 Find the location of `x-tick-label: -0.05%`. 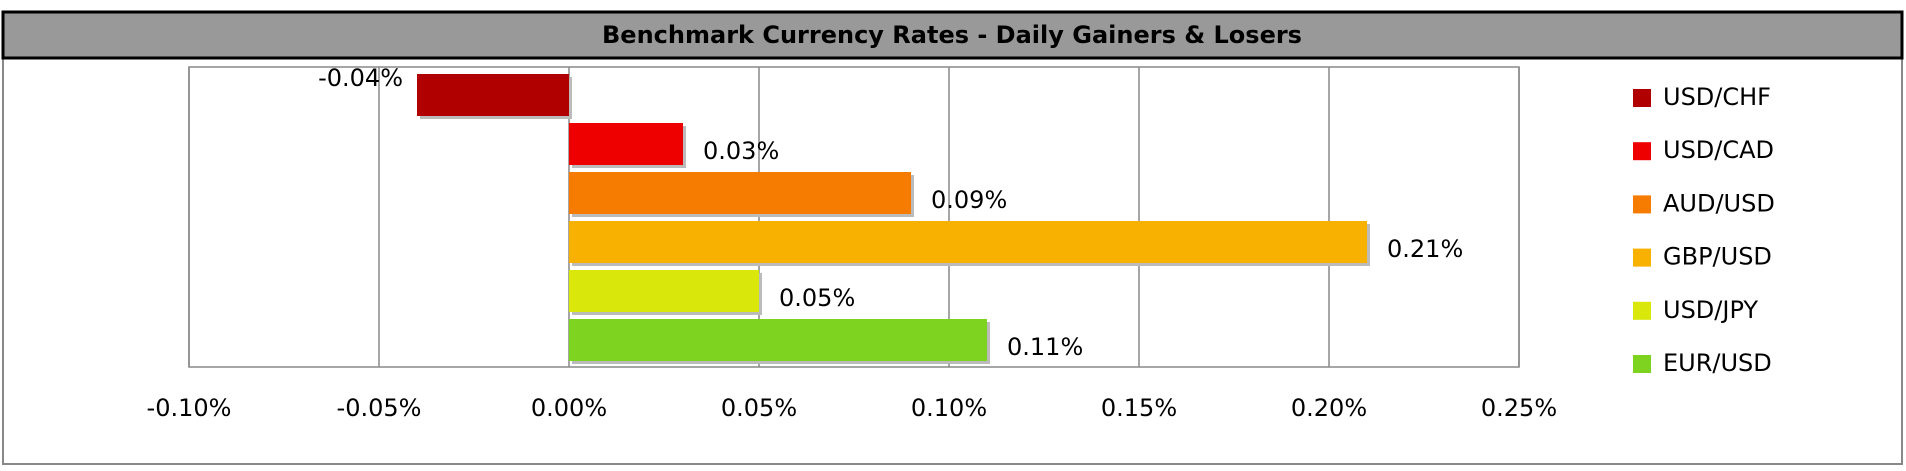

x-tick-label: -0.05% is located at coordinates (379, 408).